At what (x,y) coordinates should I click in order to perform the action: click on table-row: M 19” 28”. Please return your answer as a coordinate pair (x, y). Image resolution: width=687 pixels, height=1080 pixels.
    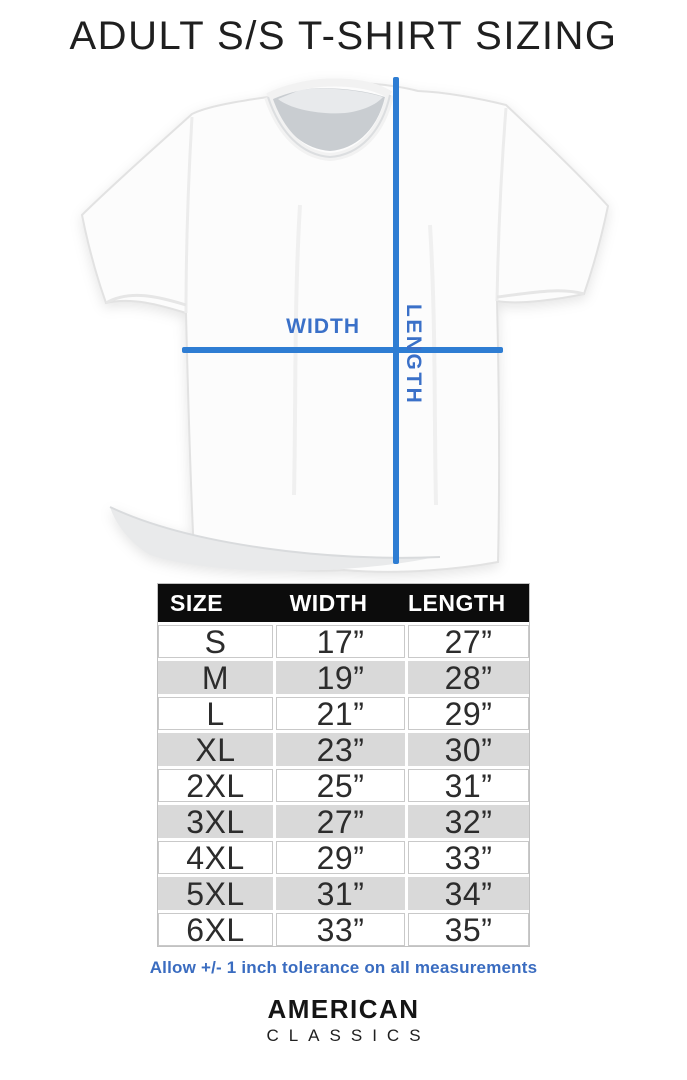
    Looking at the image, I should click on (343, 677).